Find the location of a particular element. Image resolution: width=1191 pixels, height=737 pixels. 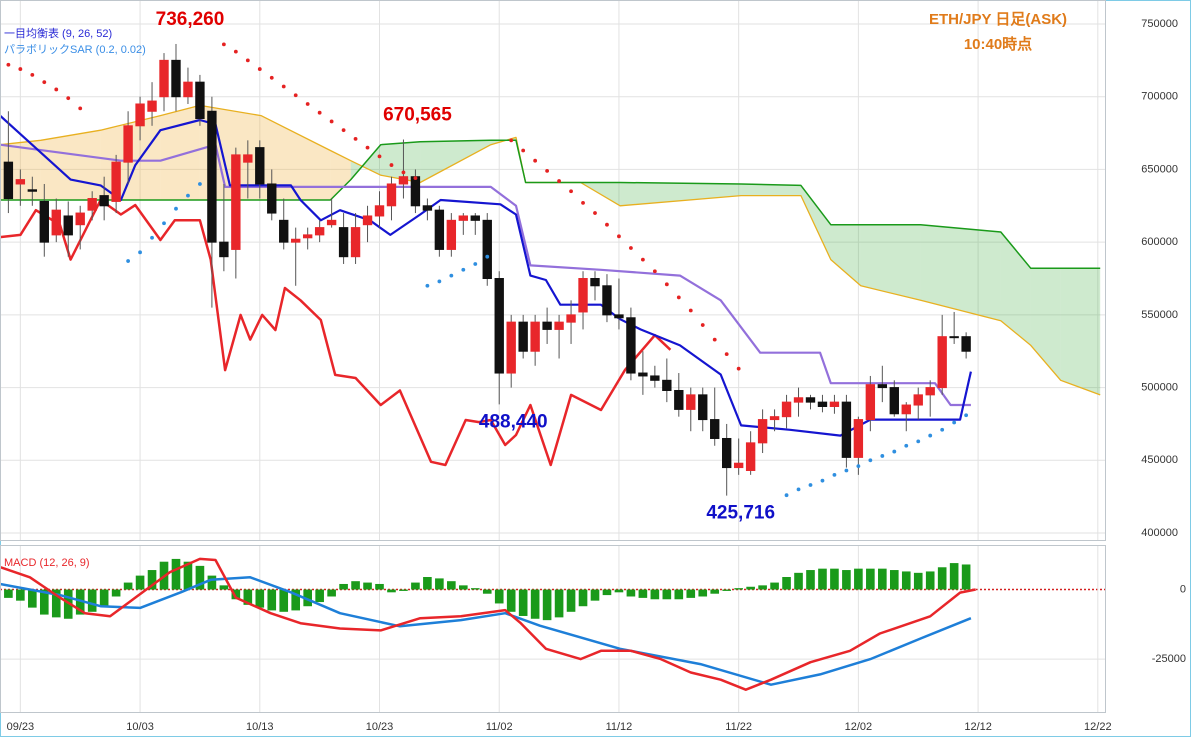

legend-entry: パラボリックSAR (0.2, 0.02) is located at coordinates (75, 49).